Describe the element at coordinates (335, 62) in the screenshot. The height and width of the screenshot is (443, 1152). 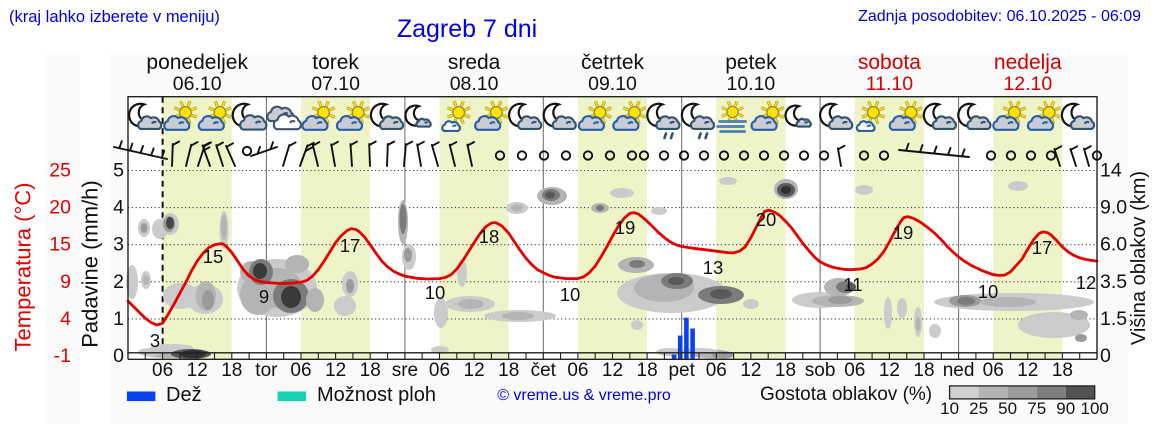
I see `svg-text: torek` at that location.